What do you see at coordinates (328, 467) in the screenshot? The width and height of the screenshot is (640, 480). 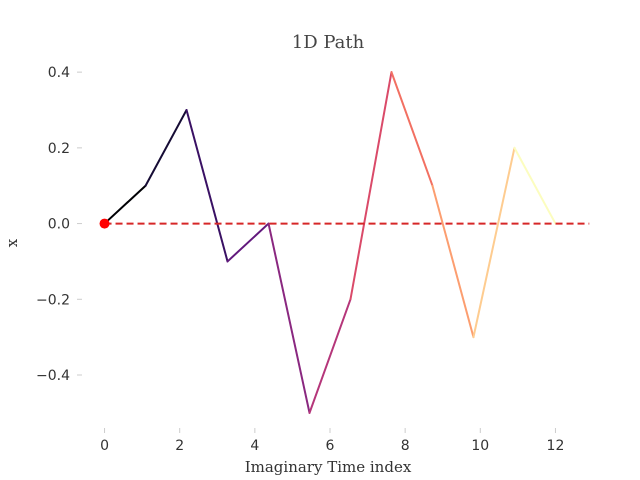 I see `x-axis-label: Imaginary Time index` at bounding box center [328, 467].